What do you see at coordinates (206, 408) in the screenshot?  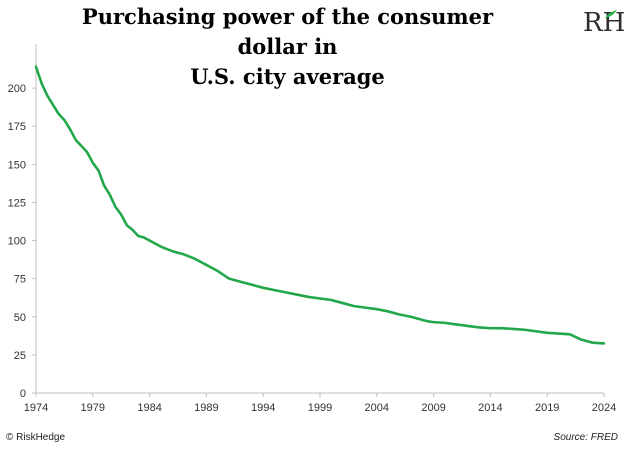 I see `x-tick-label: 1989` at bounding box center [206, 408].